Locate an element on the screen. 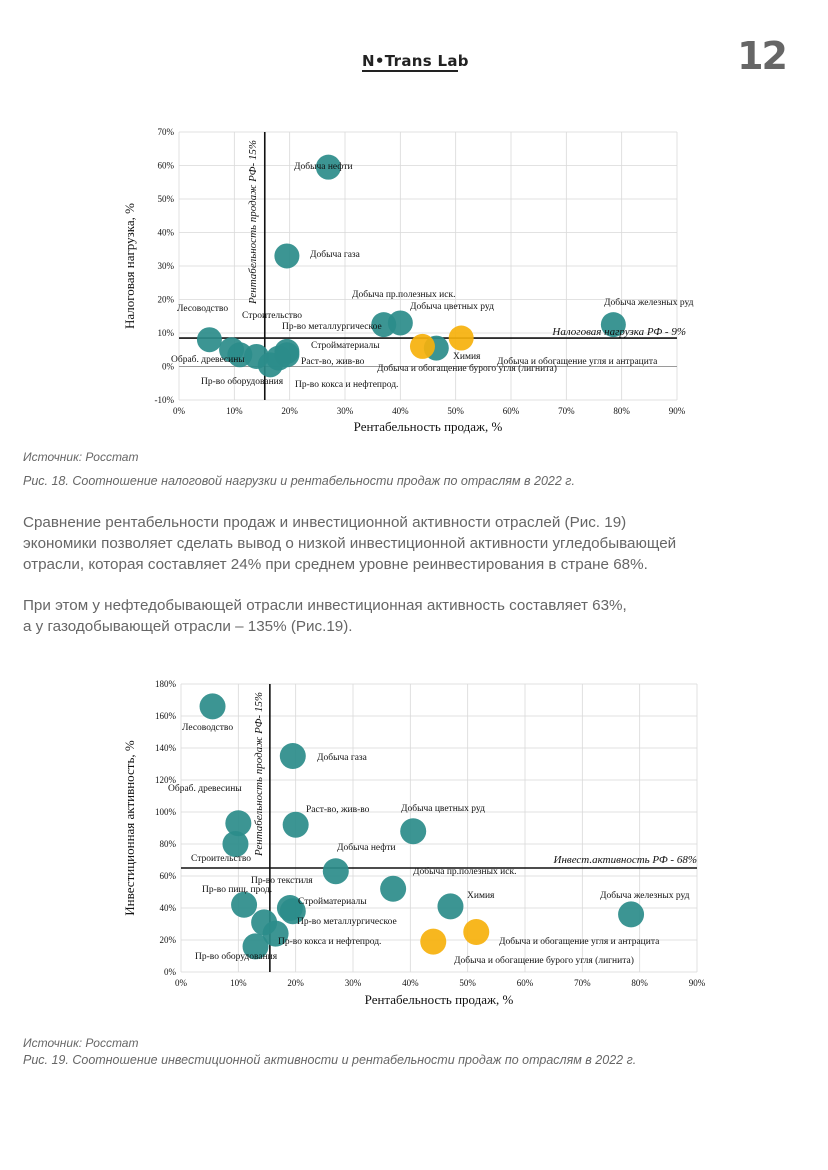  y-tick-label: 10% is located at coordinates (166, 333).